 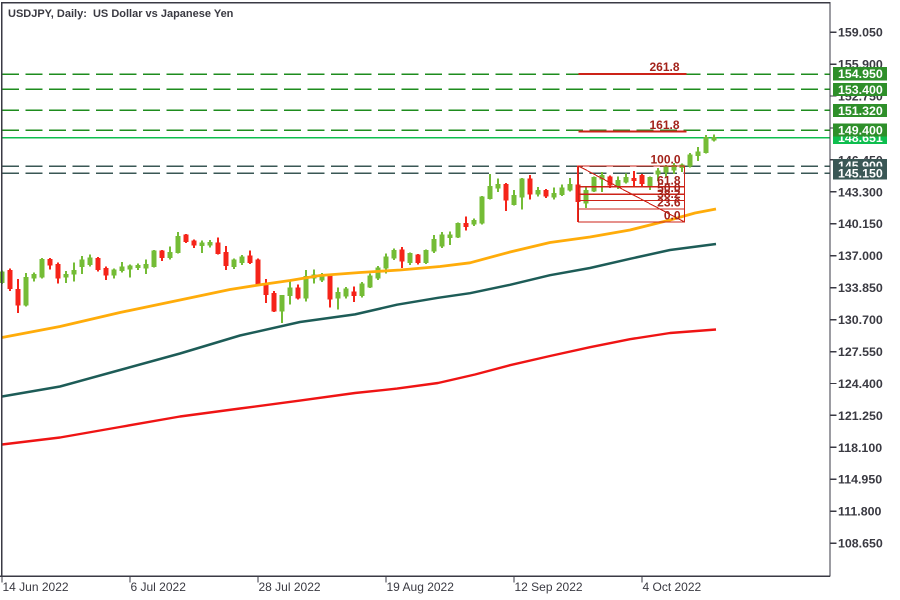 What do you see at coordinates (121, 14) in the screenshot?
I see `svg-text:USDJPY, Daily: US Dollar vs J: USDJPY, Daily: US Dollar vs Japanese Yen` at bounding box center [121, 14].